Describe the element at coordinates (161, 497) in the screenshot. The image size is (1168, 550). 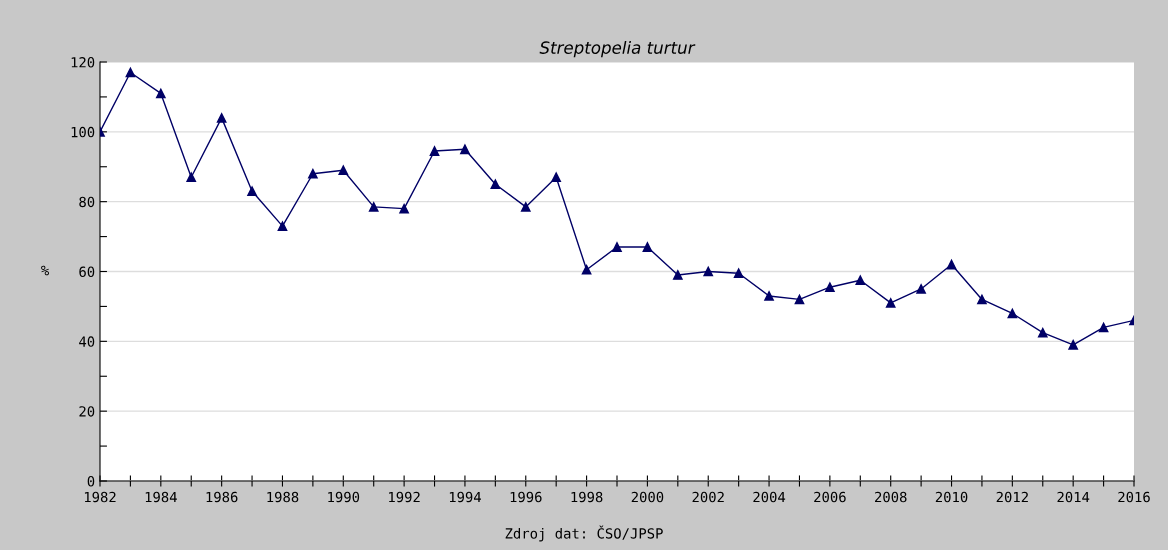
I see `x-tick-label: 1984` at that location.